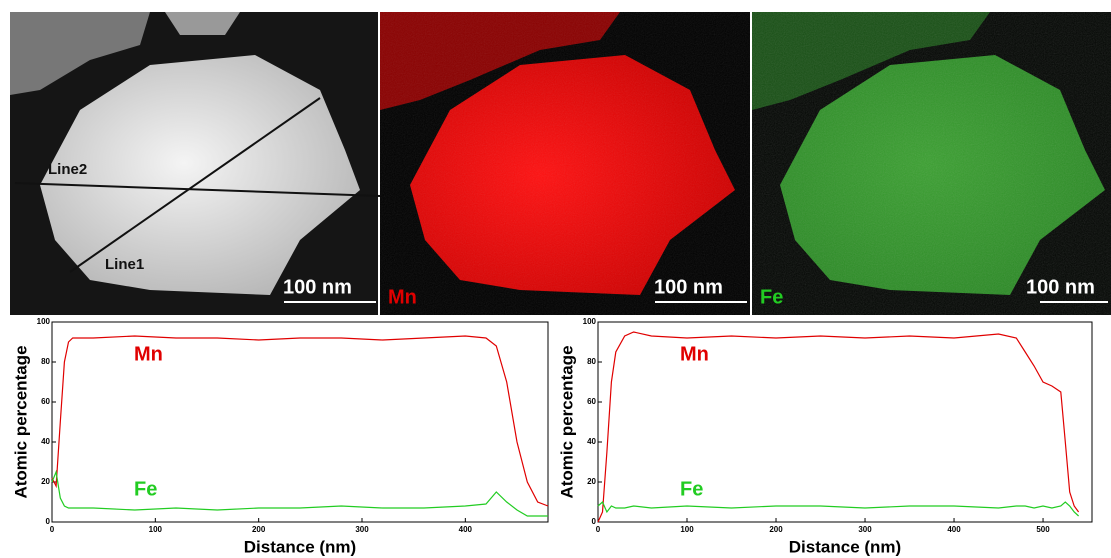 The width and height of the screenshot is (1111, 558). What do you see at coordinates (67, 169) in the screenshot?
I see `line-label: Line2` at bounding box center [67, 169].